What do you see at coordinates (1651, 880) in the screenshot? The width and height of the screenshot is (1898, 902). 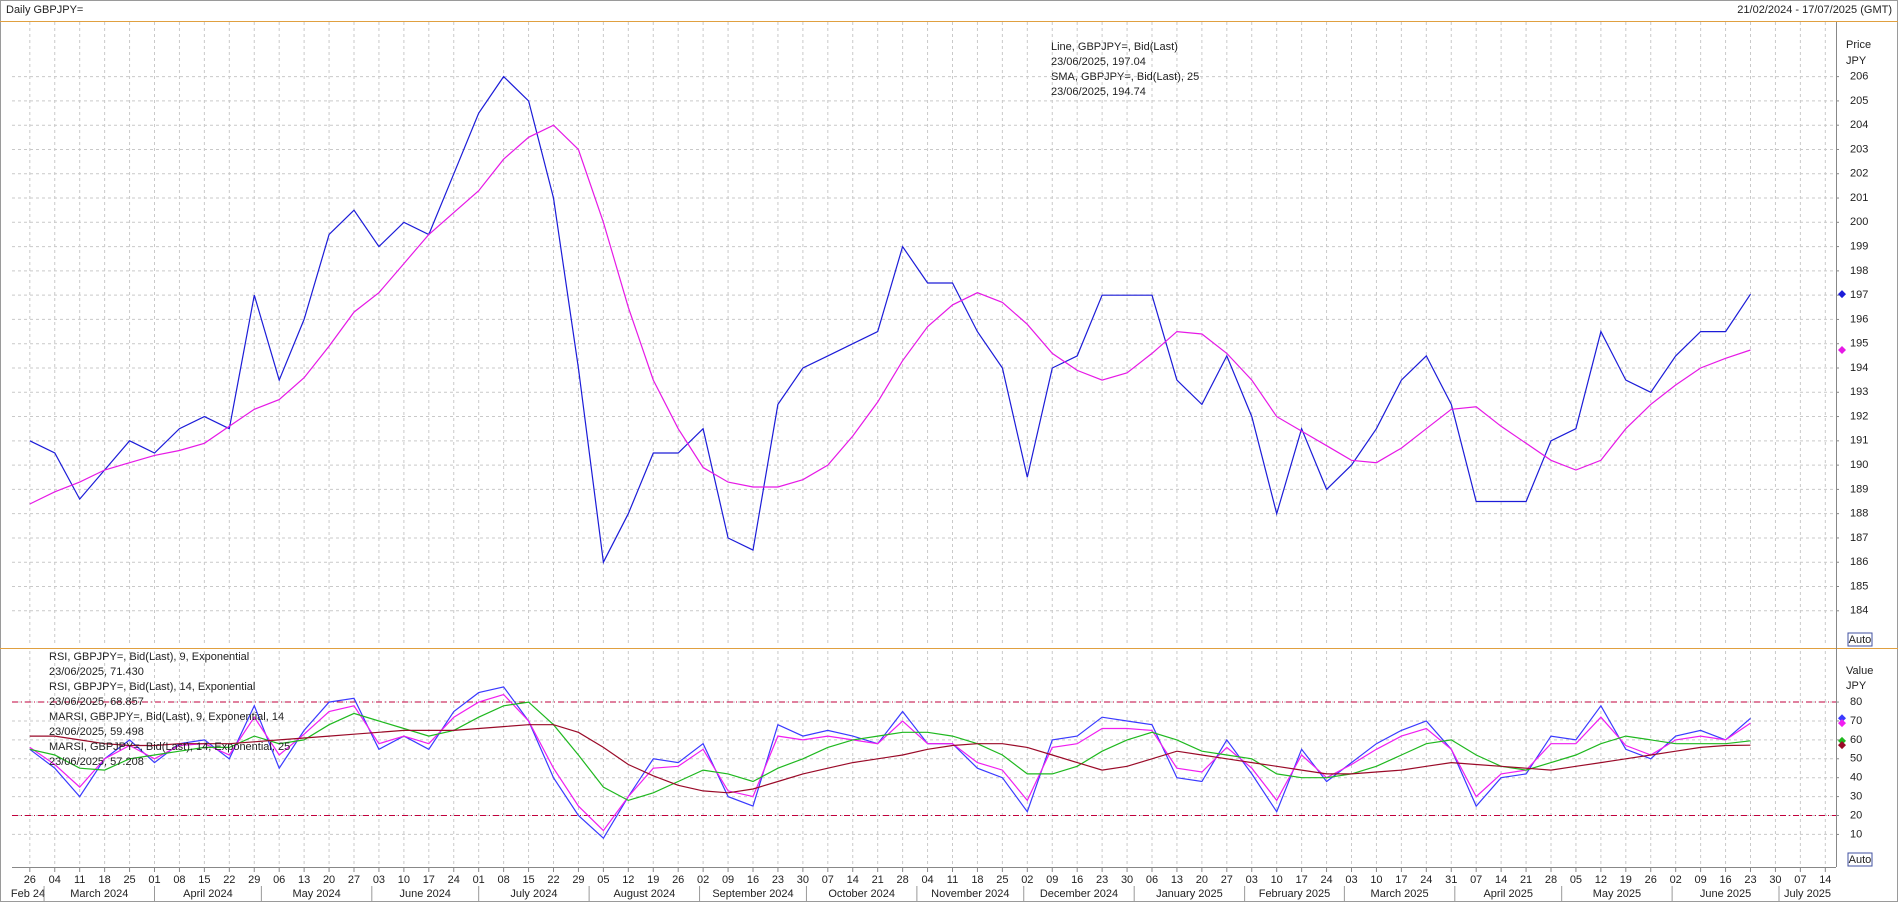 I see `x-tick-label: 26` at bounding box center [1651, 880].